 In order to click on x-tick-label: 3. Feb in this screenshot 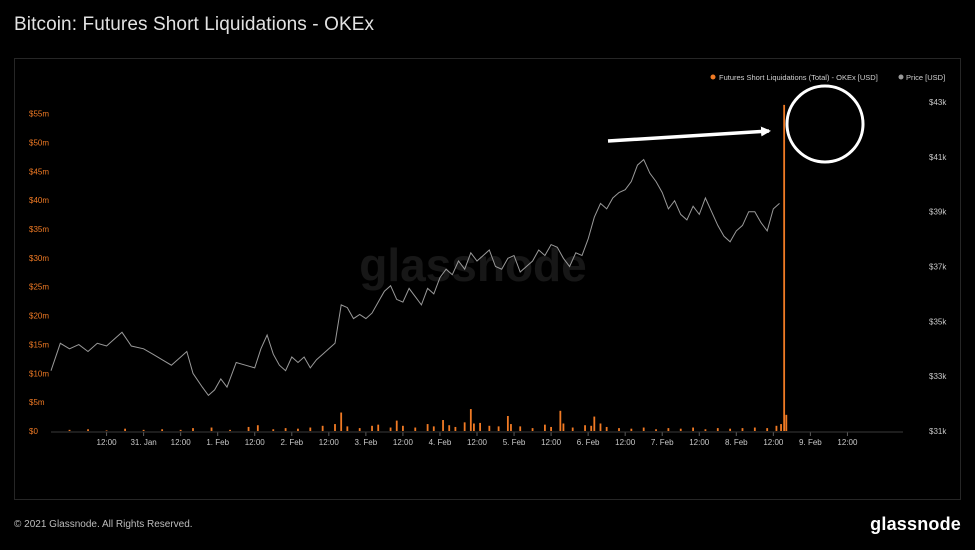, I will do `click(366, 442)`.